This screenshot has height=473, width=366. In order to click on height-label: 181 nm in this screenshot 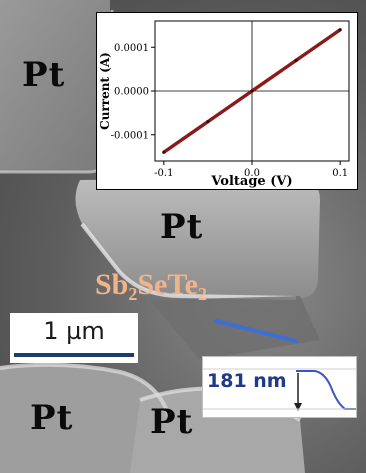, I will do `click(247, 381)`.